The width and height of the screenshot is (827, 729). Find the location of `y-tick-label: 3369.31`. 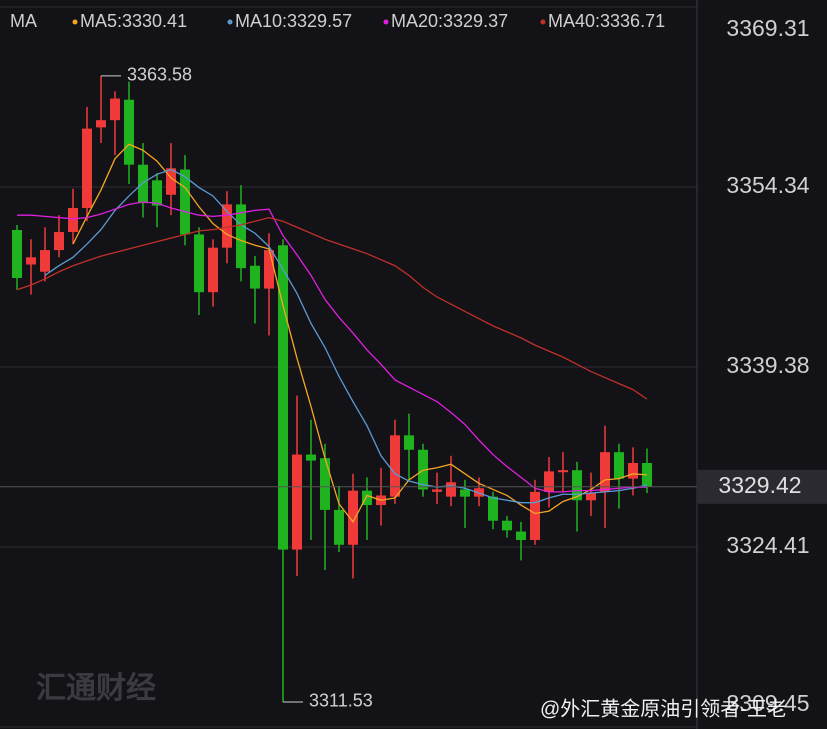

y-tick-label: 3369.31 is located at coordinates (767, 28).